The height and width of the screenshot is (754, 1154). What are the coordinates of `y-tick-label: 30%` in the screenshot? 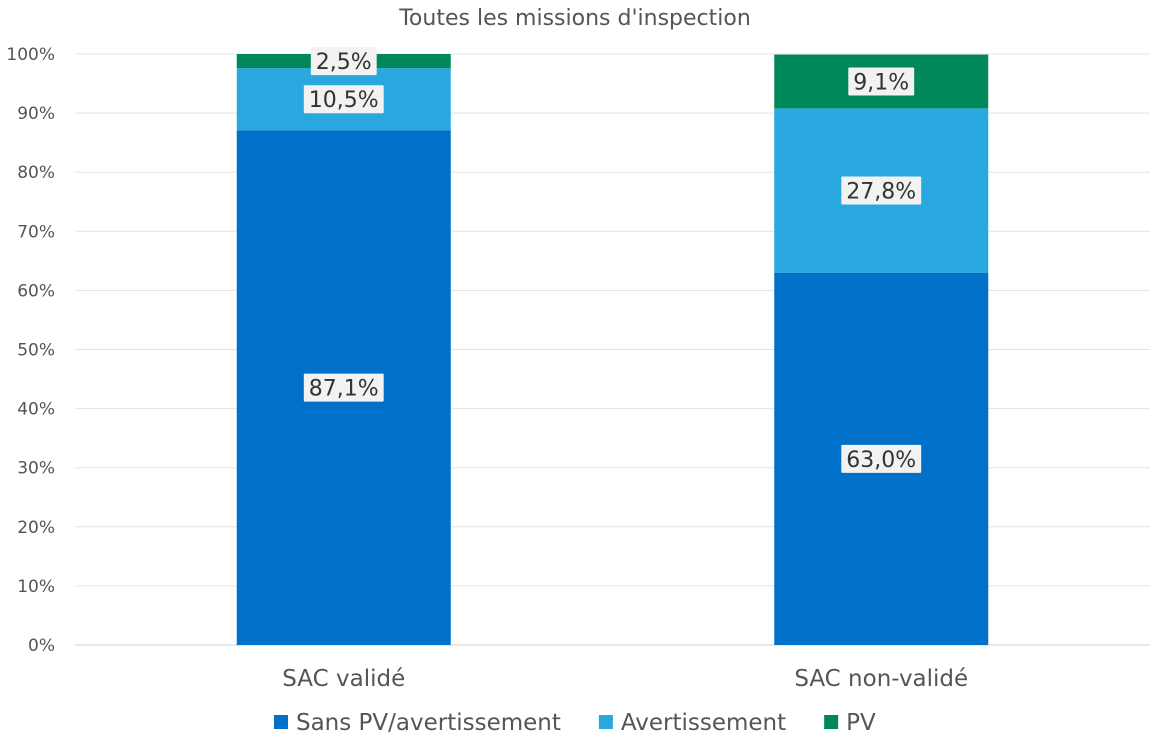 It's located at (36, 469).